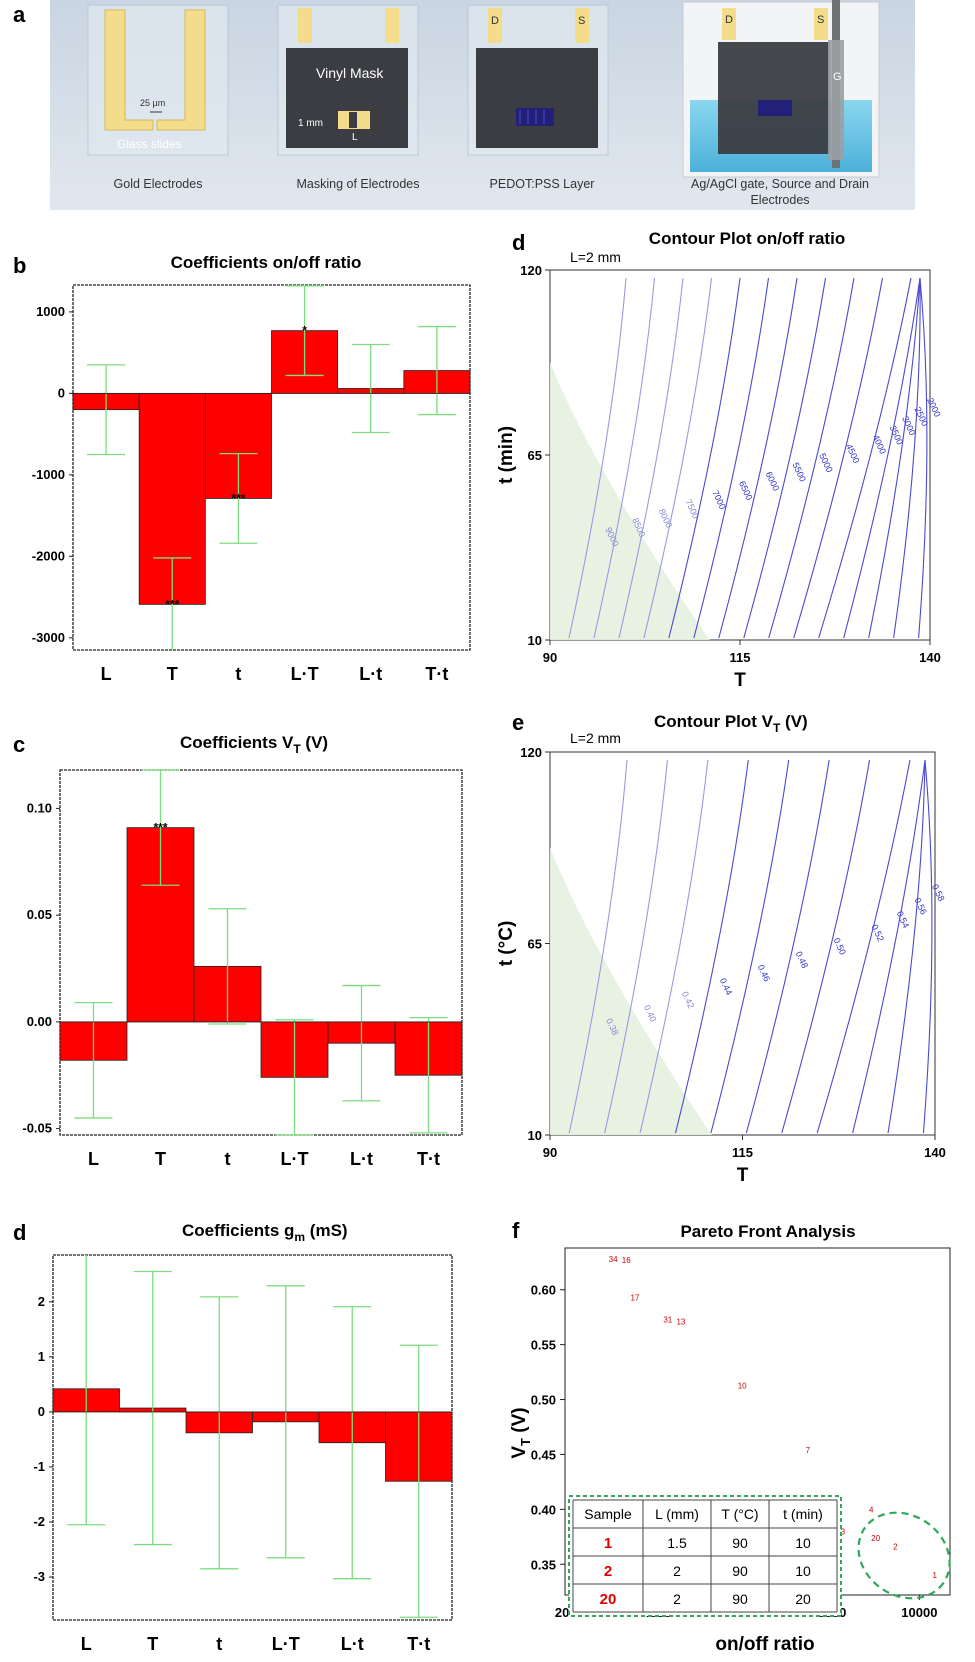  I want to click on chart-f-point-4: 13, so click(680, 1322).